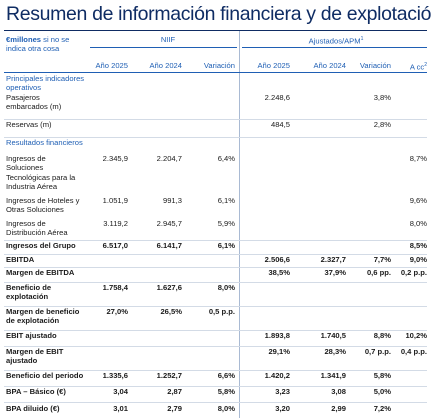  What do you see at coordinates (117, 311) in the screenshot?
I see `table-cell: 27,0%` at bounding box center [117, 311].